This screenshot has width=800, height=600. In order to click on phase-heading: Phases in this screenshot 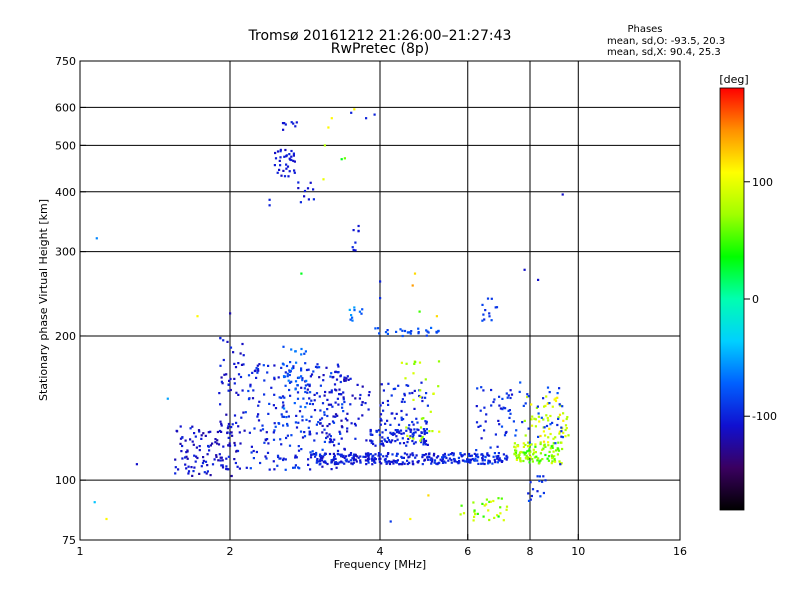, I will do `click(644, 29)`.